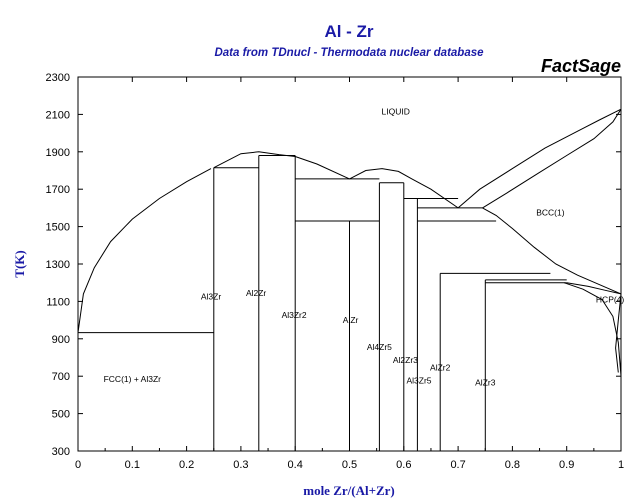 The image size is (640, 504). Describe the element at coordinates (58, 302) in the screenshot. I see `y-tick-label: 1100` at that location.